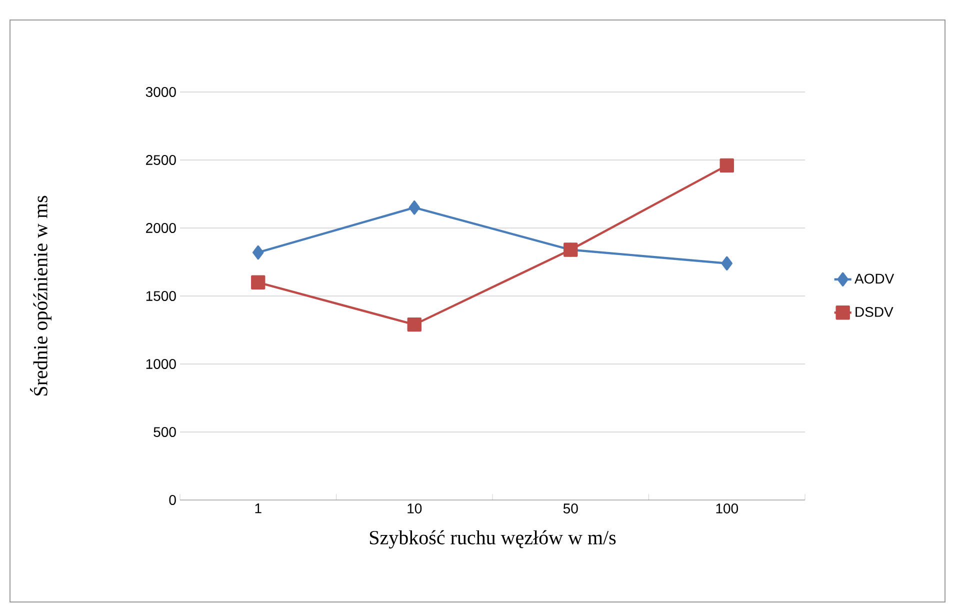 The height and width of the screenshot is (606, 953). Describe the element at coordinates (727, 509) in the screenshot. I see `x-tick-label: 100` at that location.